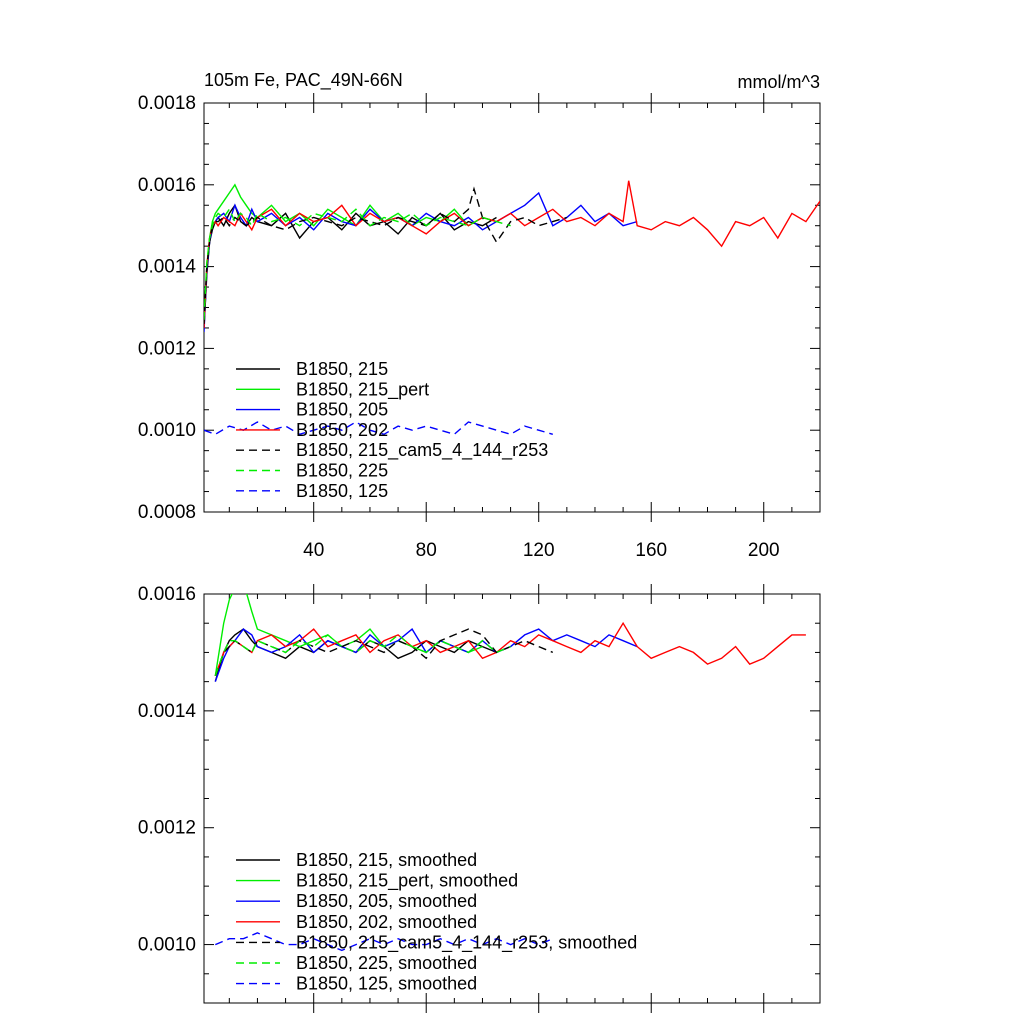 The height and width of the screenshot is (1029, 1024). I want to click on legend-label: B1850, 215_pert, so click(362, 389).